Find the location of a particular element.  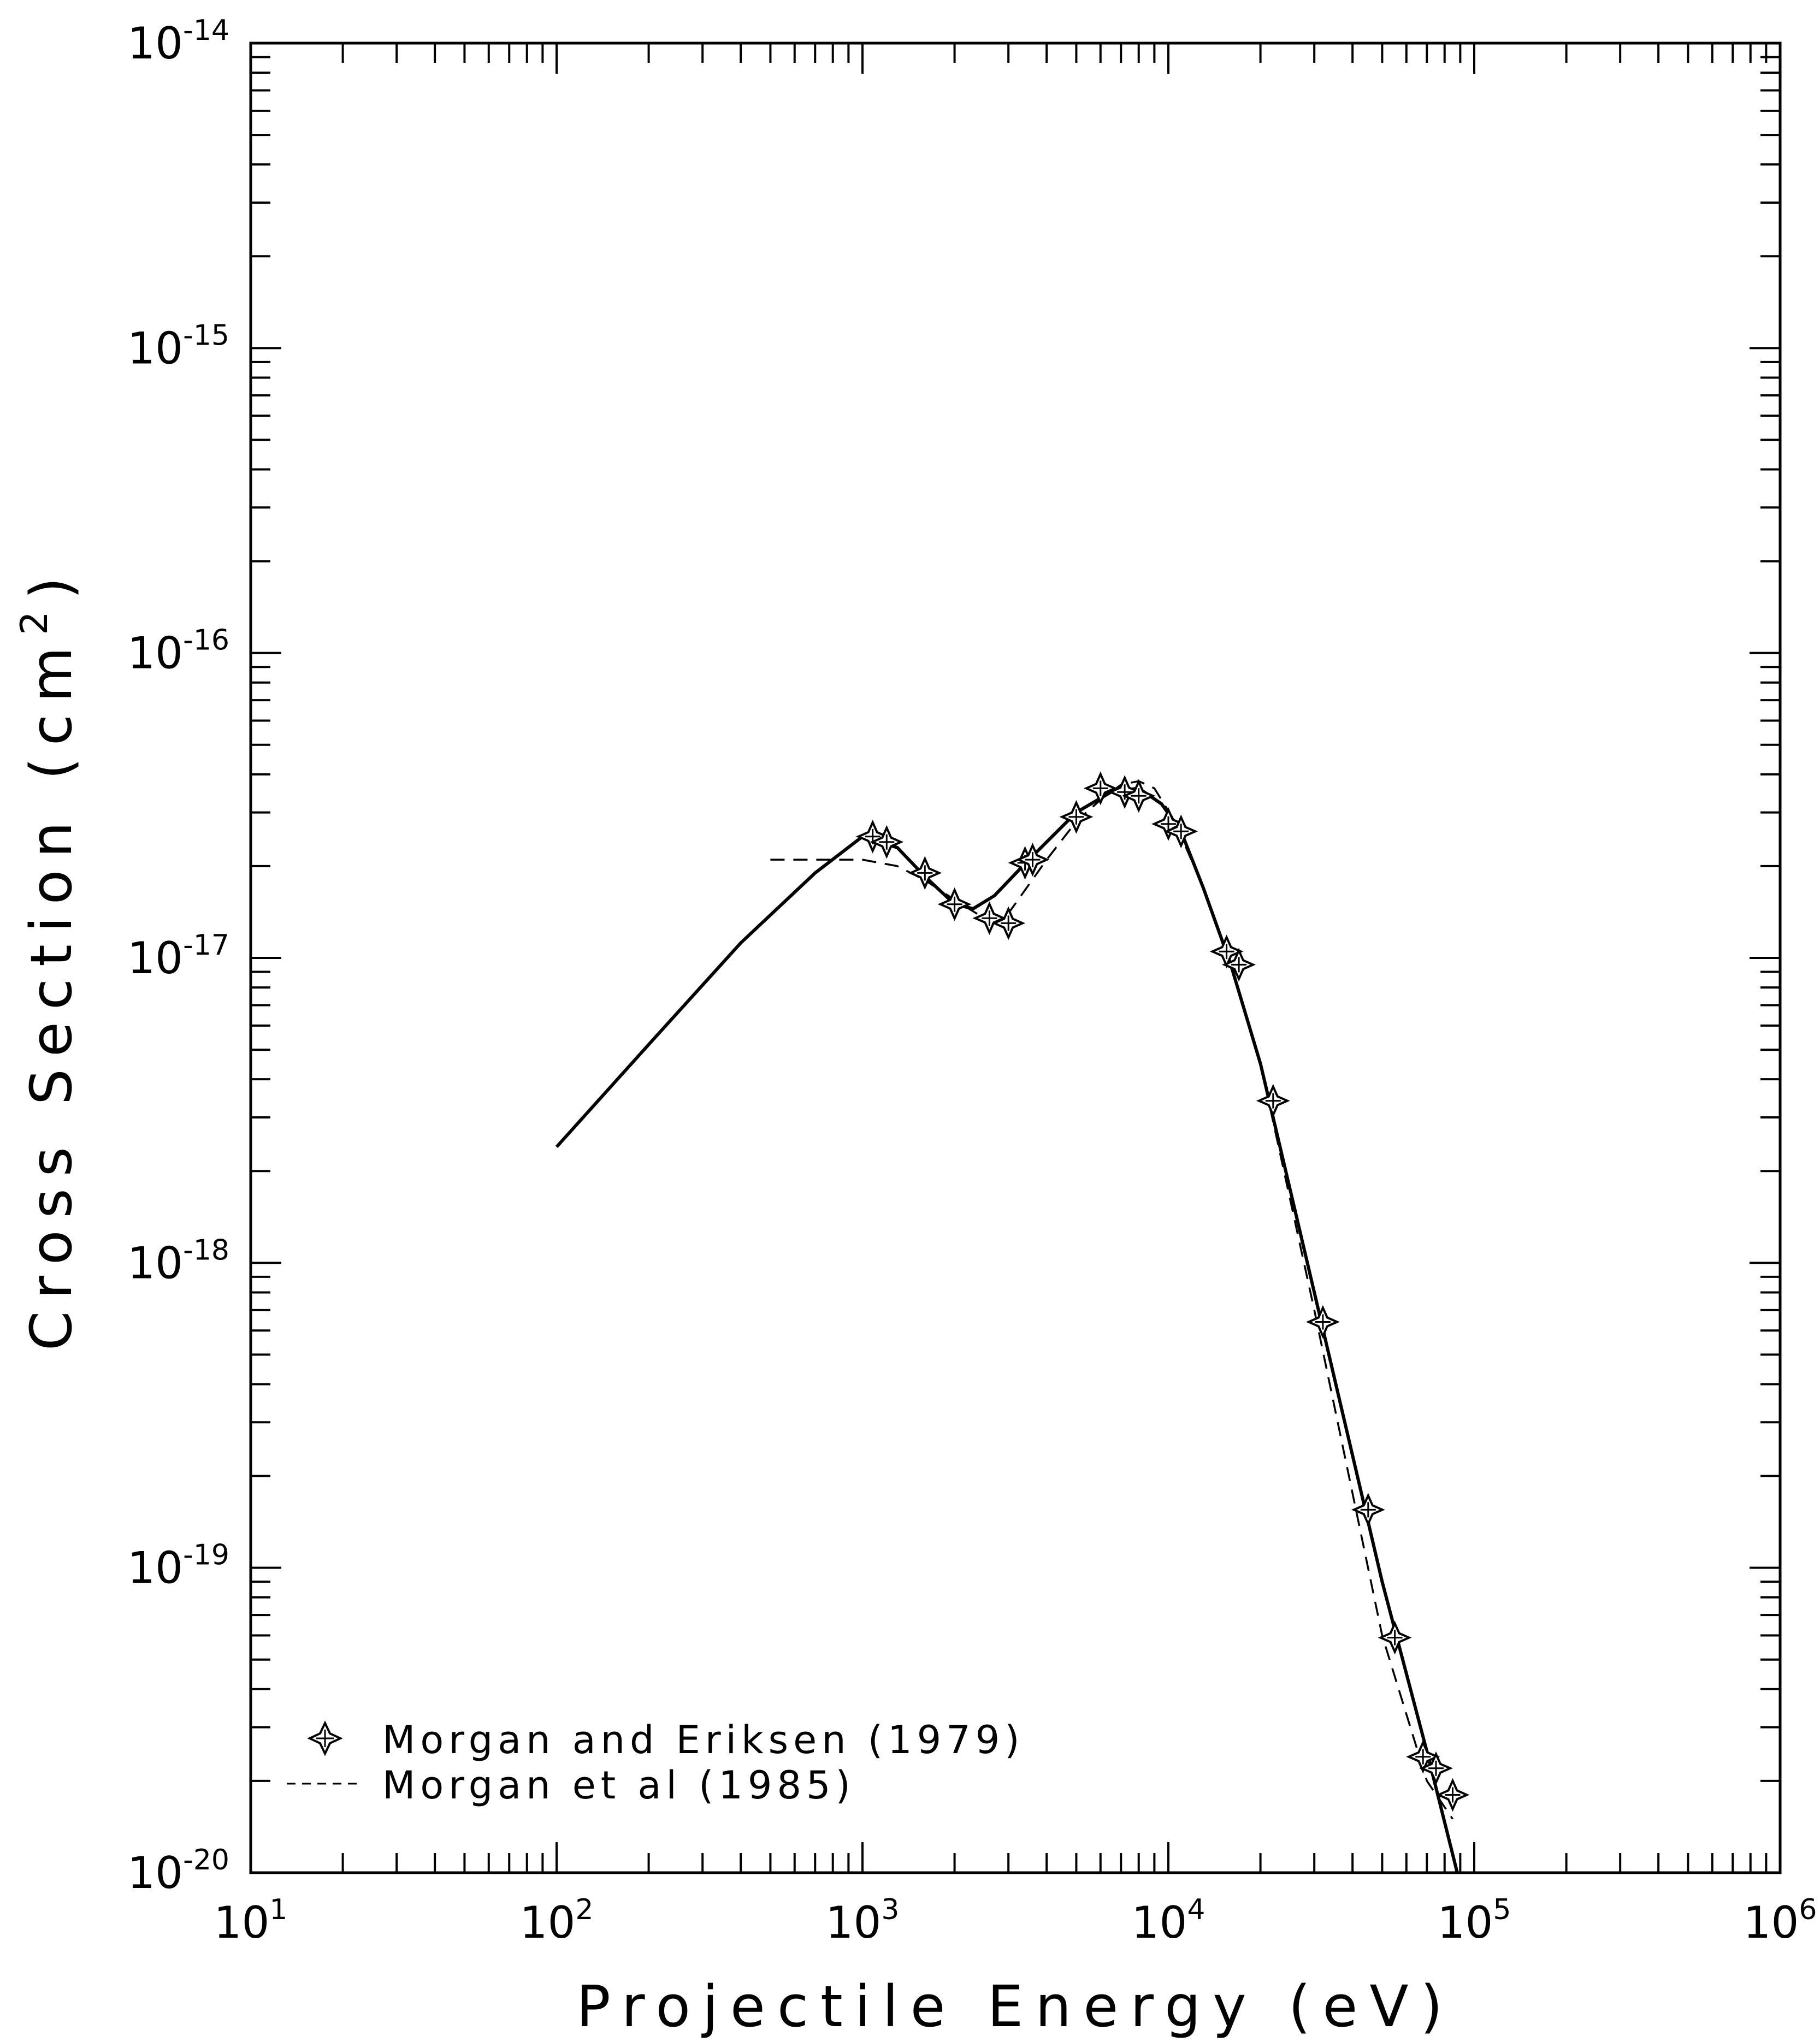

y-axis-label-superscript: 2 is located at coordinates (34, 617).